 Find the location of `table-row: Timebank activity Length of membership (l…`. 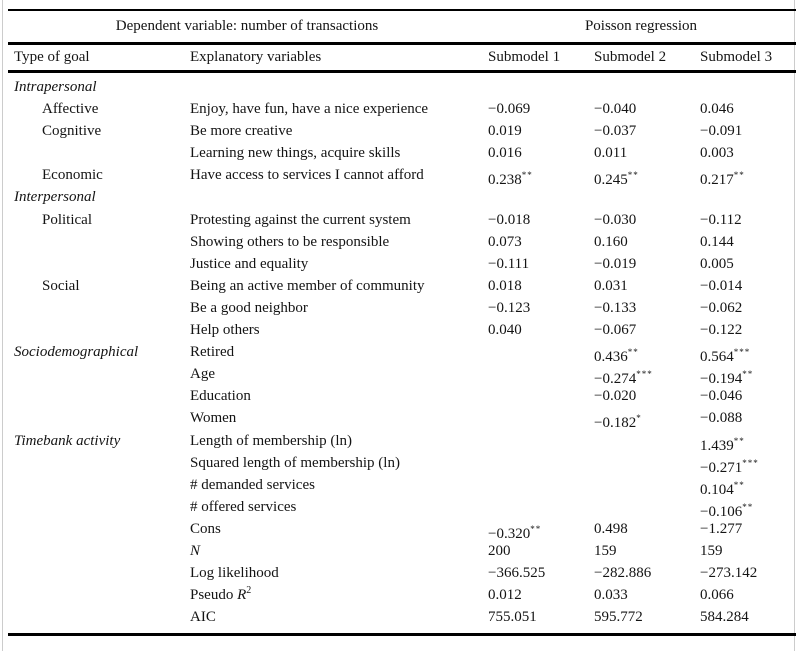

table-row: Timebank activity Length of membership (l… is located at coordinates (404, 442).